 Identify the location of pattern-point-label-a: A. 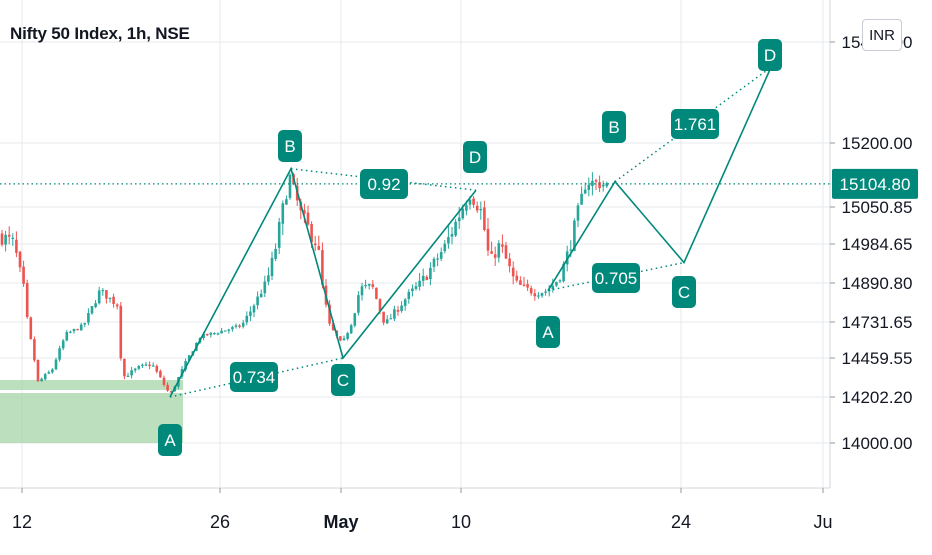
(548, 332).